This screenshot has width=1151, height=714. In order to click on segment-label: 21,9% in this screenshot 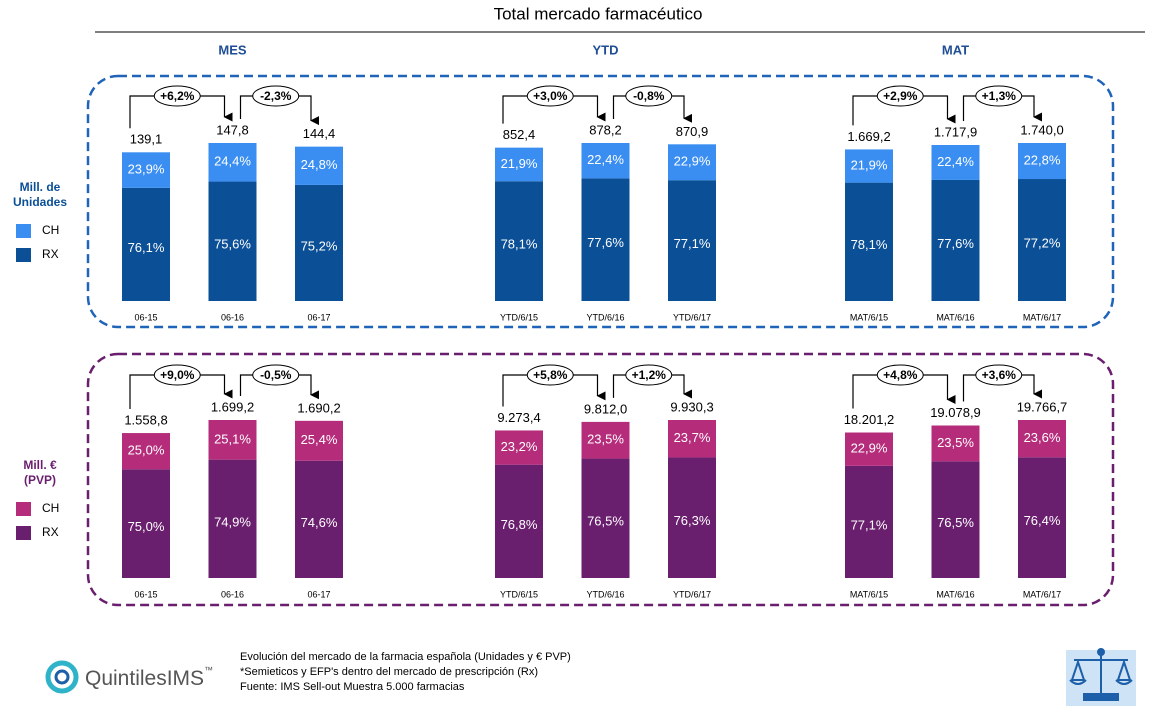, I will do `click(519, 163)`.